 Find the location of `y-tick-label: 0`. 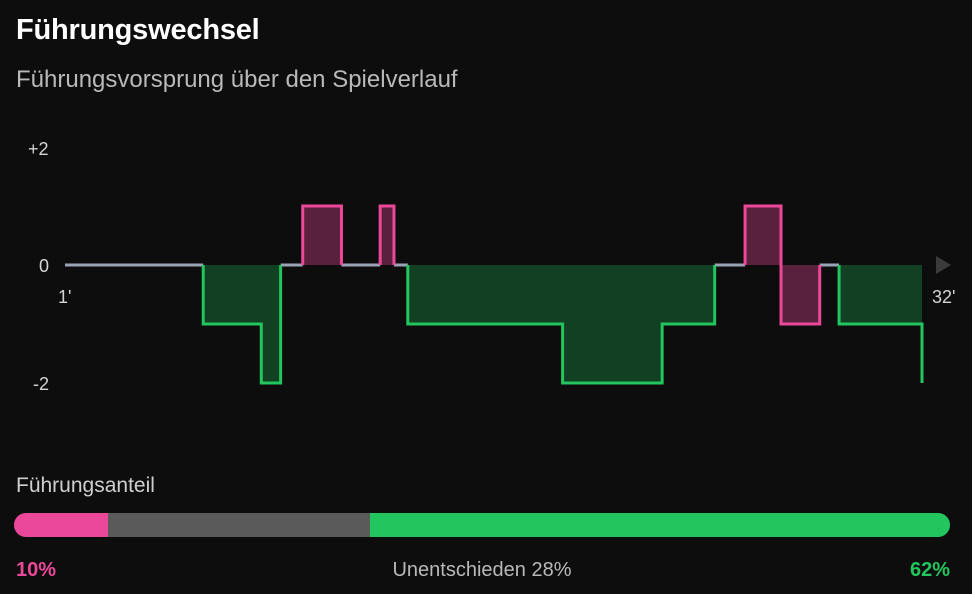

y-tick-label: 0 is located at coordinates (44, 266).